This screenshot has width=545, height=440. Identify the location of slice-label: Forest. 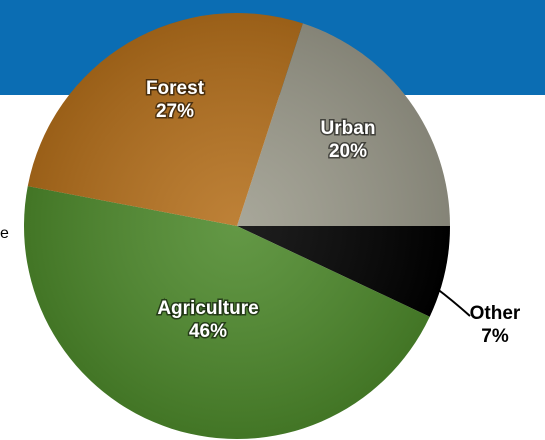
(175, 88).